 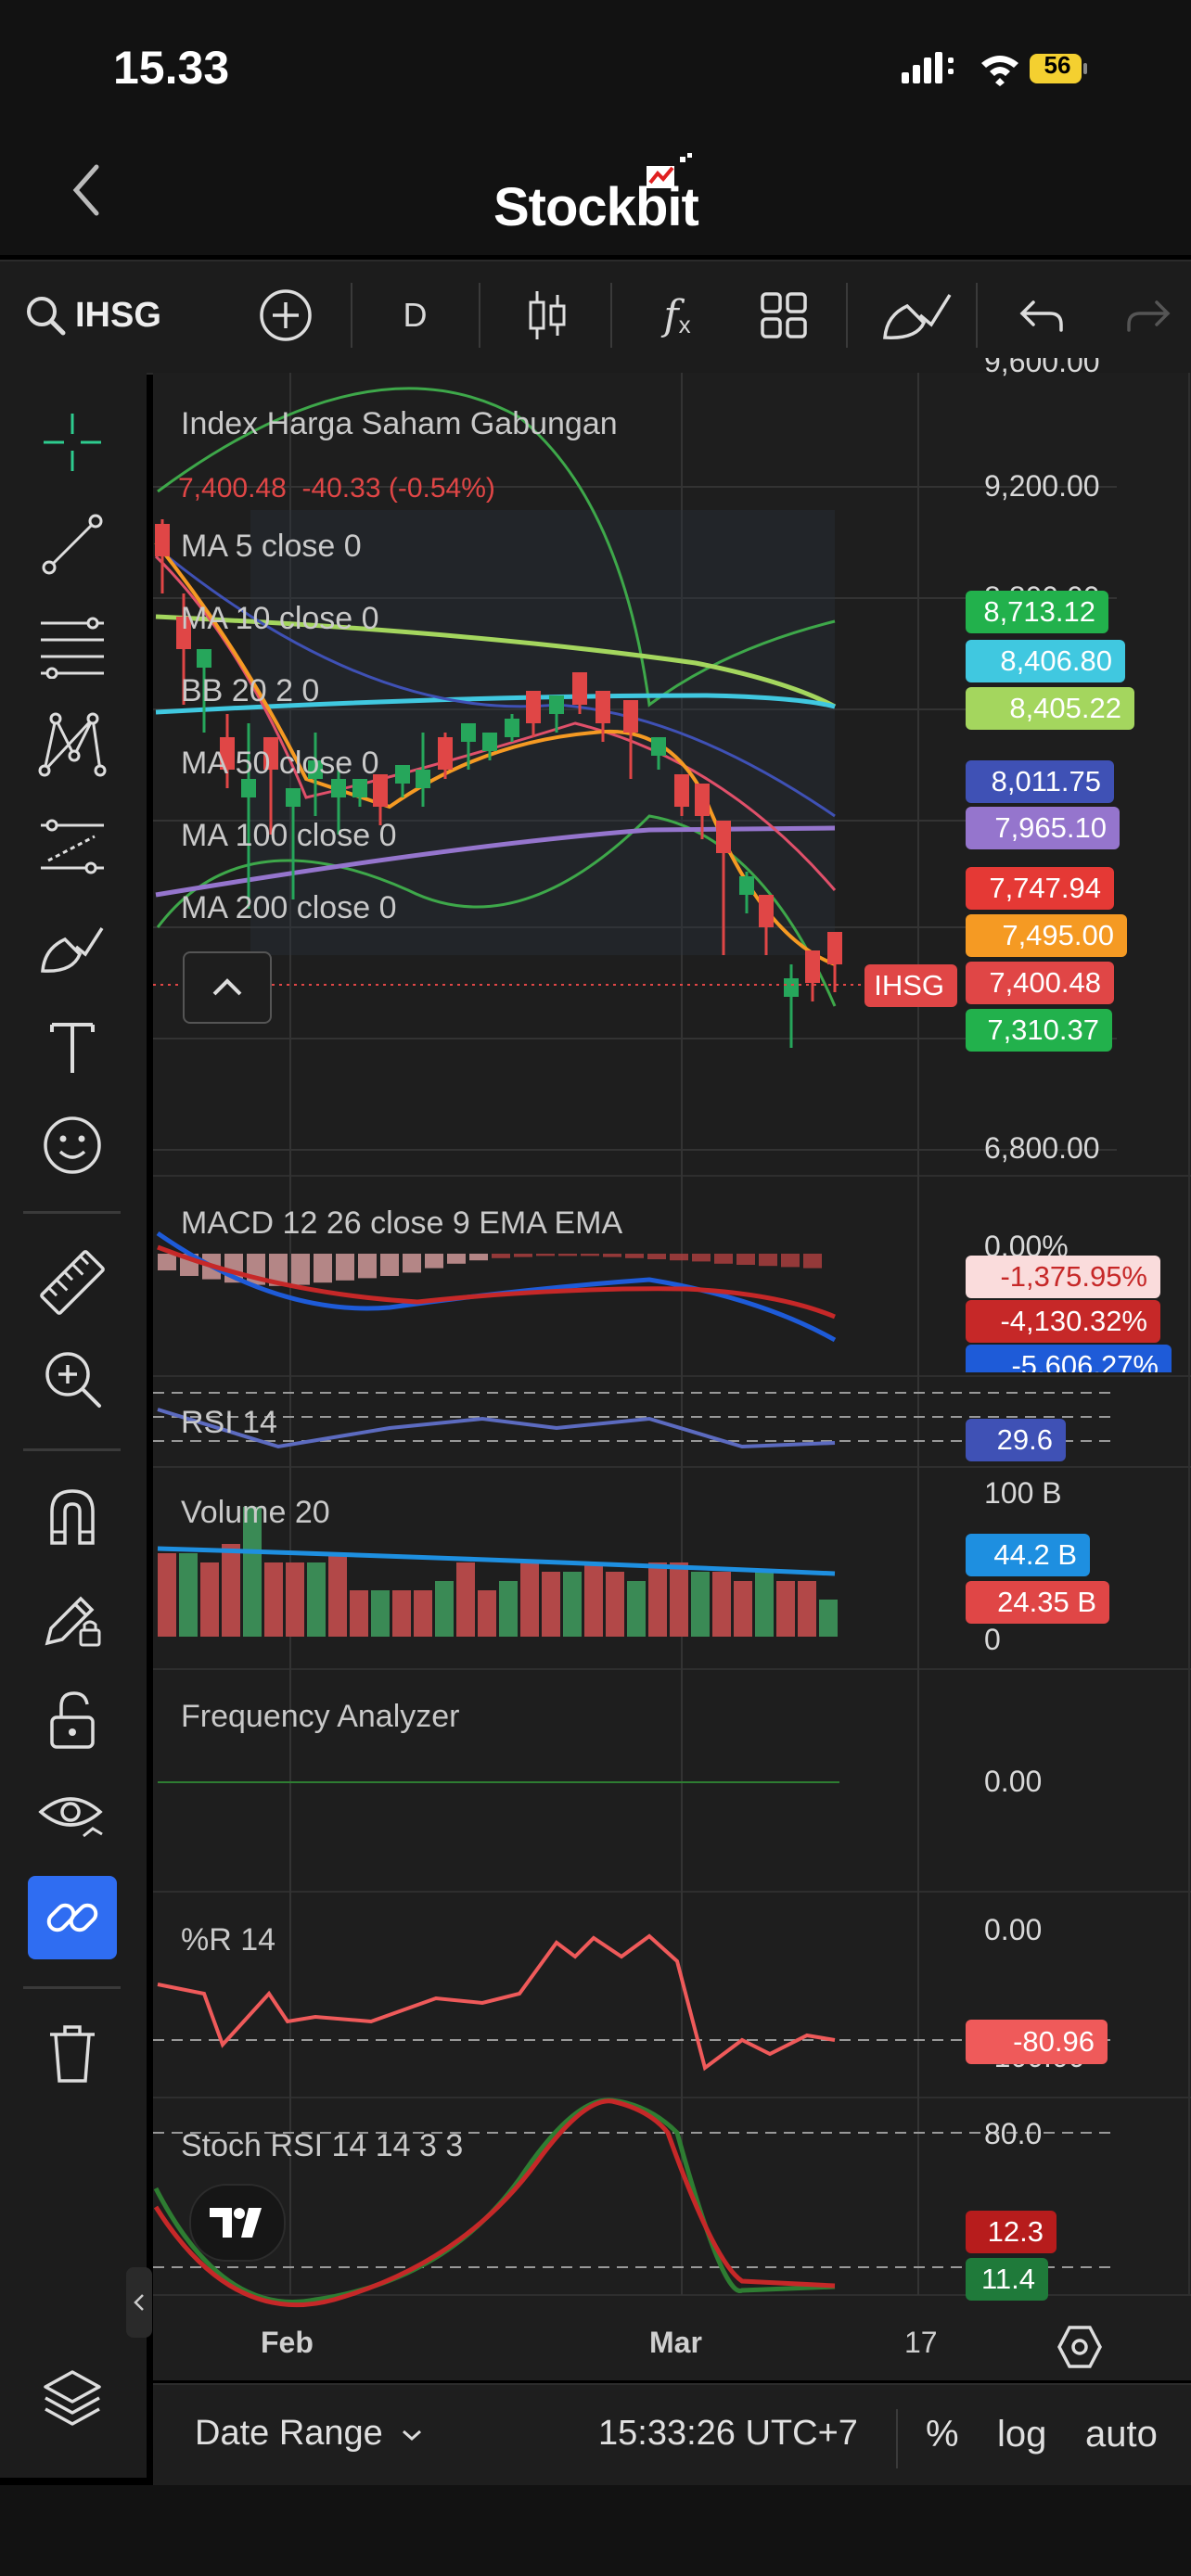 I want to click on layers-tool, so click(x=72, y=2397).